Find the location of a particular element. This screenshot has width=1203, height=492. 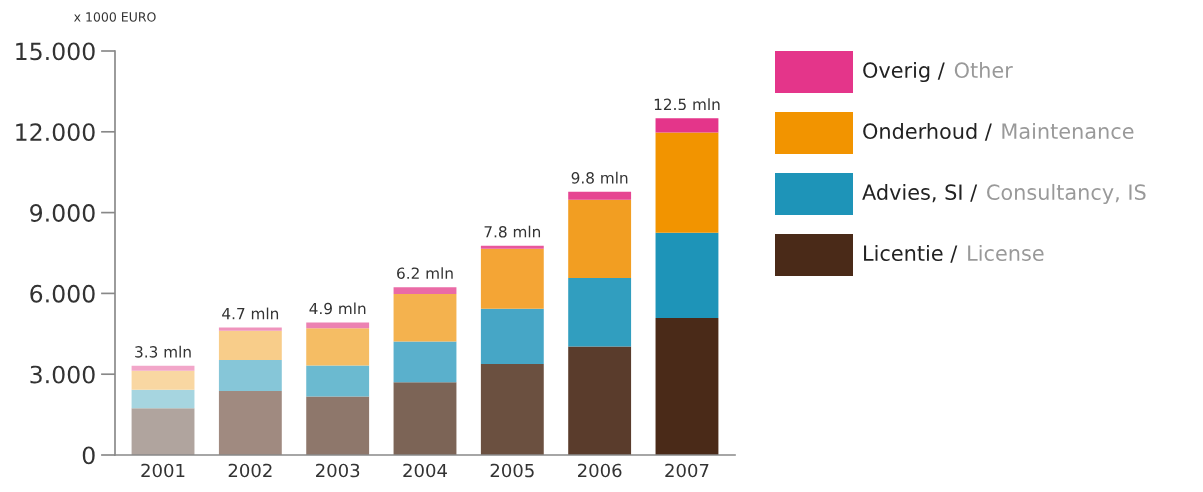

total-label: 4.7 mln is located at coordinates (250, 313).